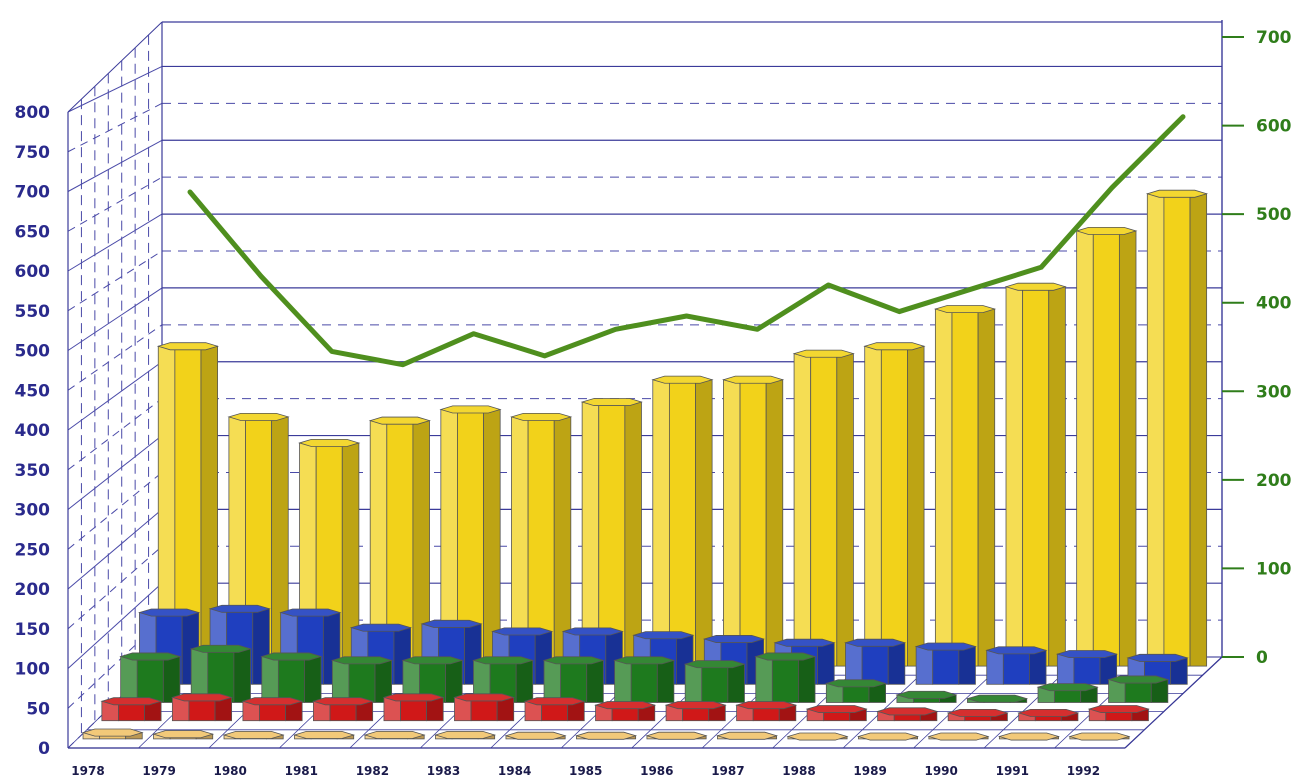 This screenshot has width=1314, height=778. Describe the element at coordinates (33, 670) in the screenshot. I see `y-left-tick-label: 100` at that location.